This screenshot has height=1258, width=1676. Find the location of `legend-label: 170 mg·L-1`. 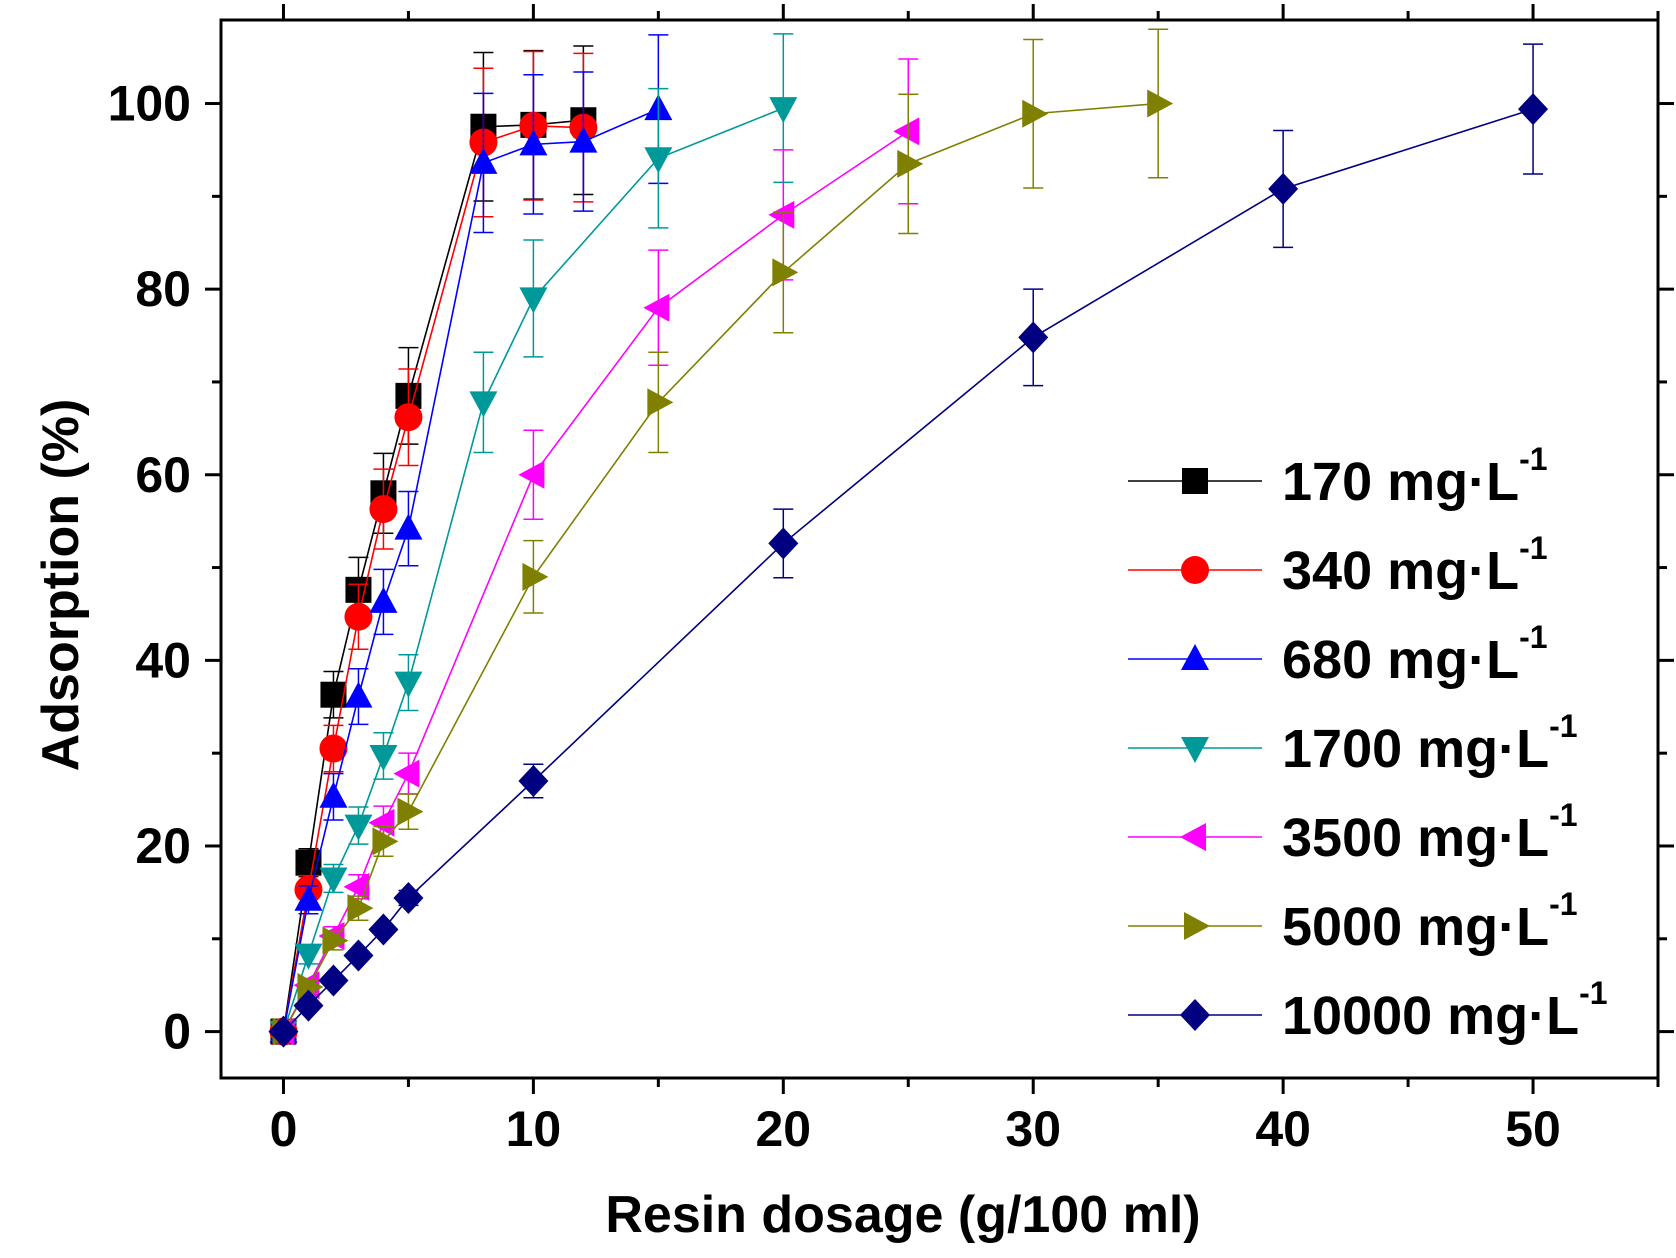

legend-label: 170 mg·L-1 is located at coordinates (1415, 476).